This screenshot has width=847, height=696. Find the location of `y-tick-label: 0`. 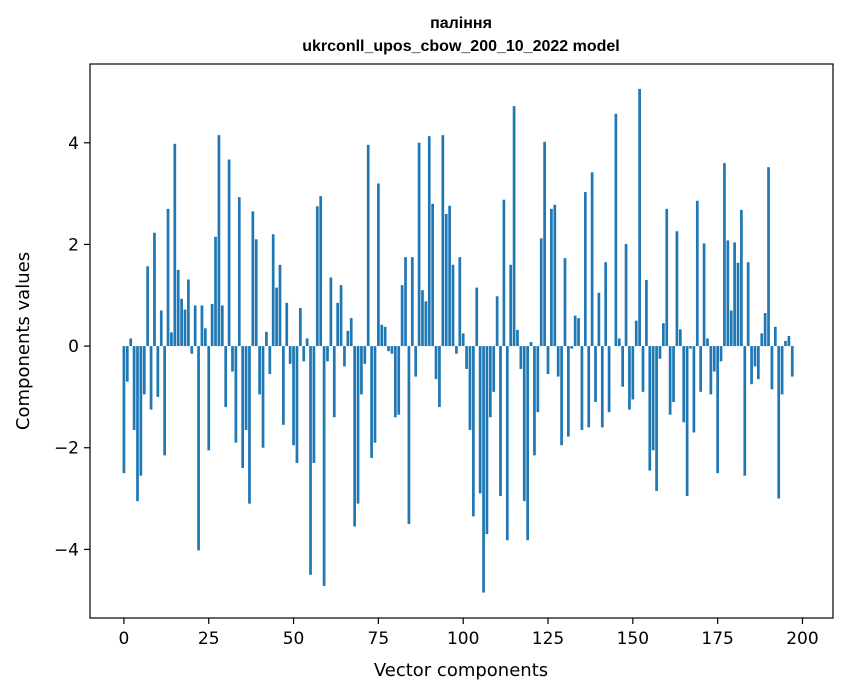

y-tick-label: 0 is located at coordinates (73, 347).